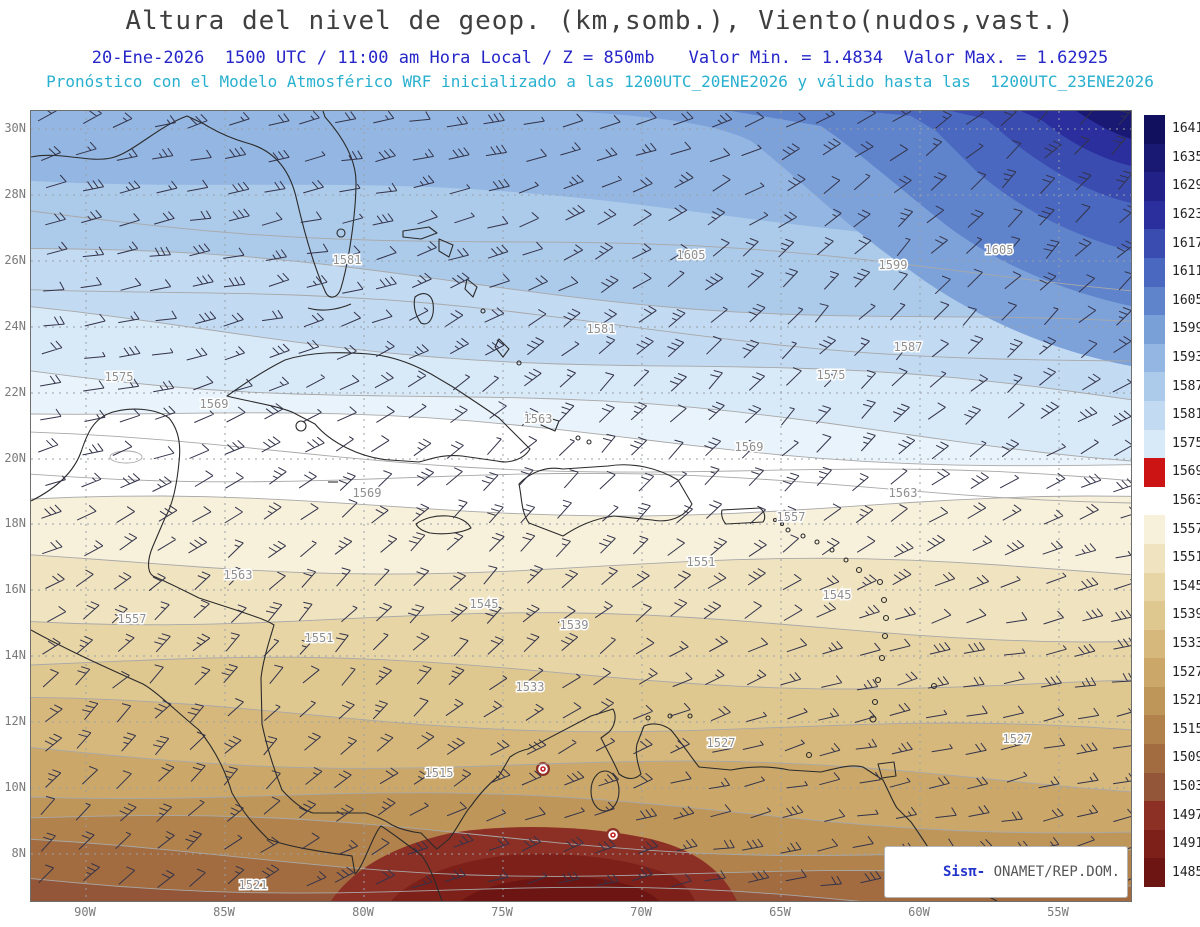  I want to click on lake-okeechobee, so click(341, 233).